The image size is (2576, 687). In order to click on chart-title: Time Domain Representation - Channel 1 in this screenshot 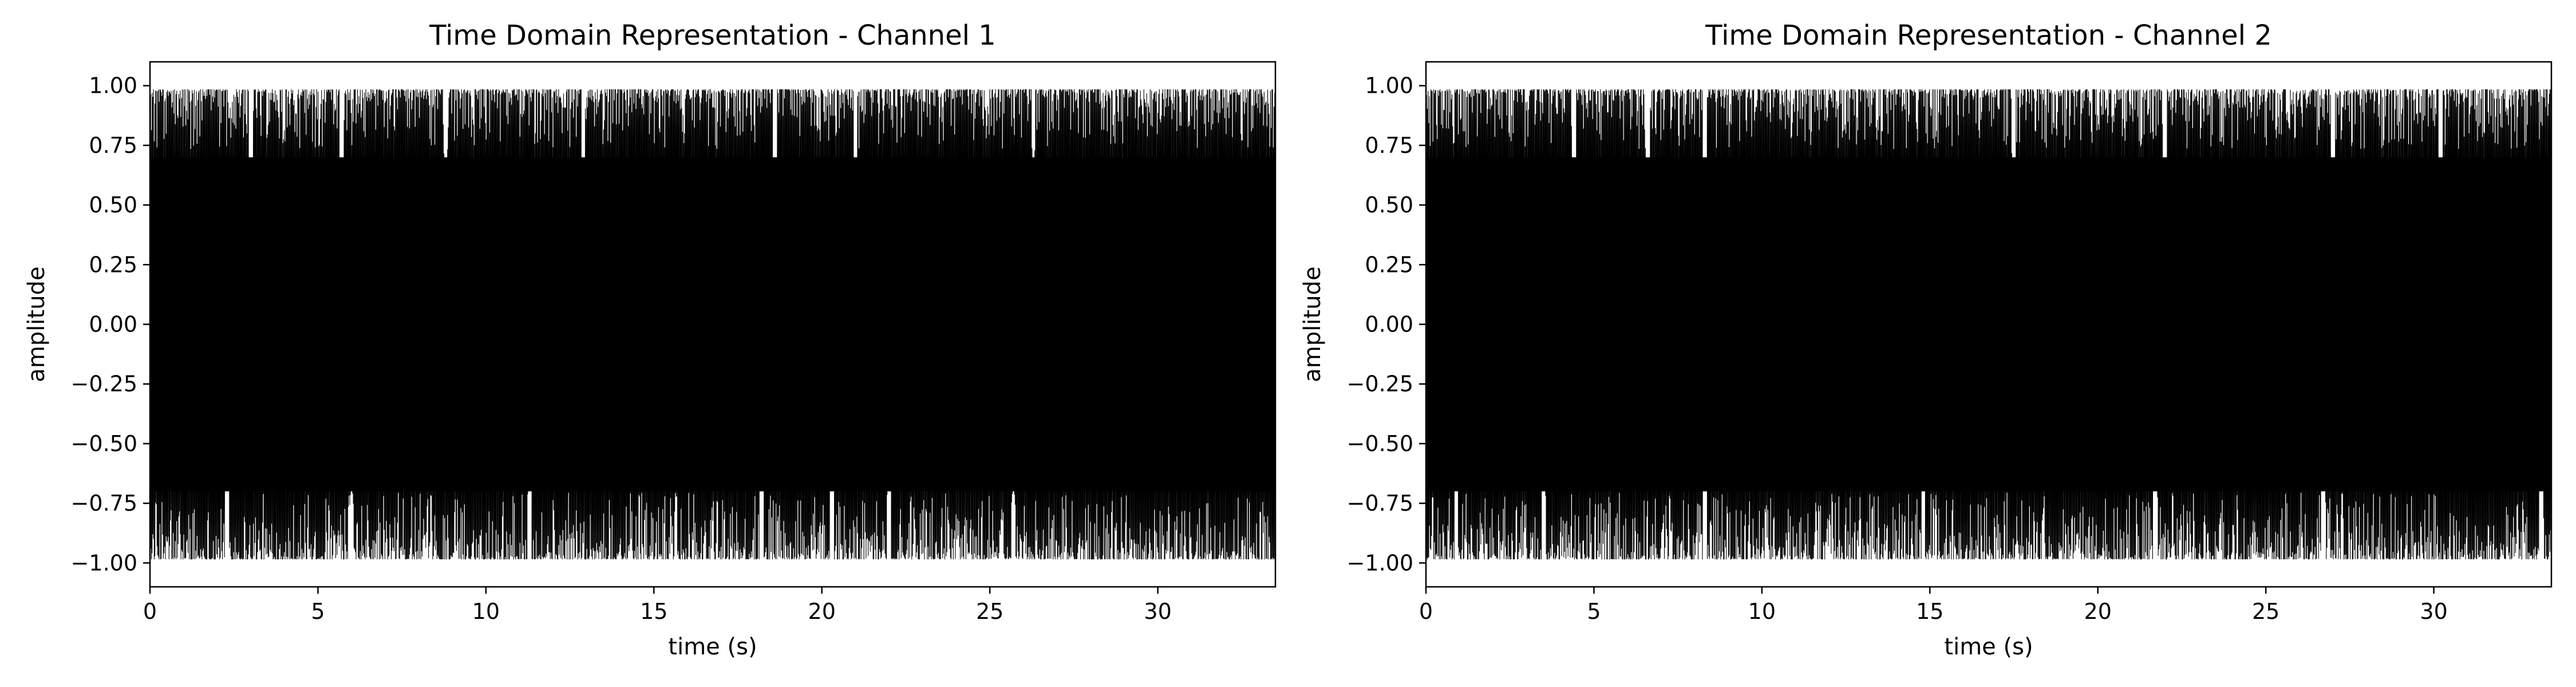, I will do `click(712, 35)`.